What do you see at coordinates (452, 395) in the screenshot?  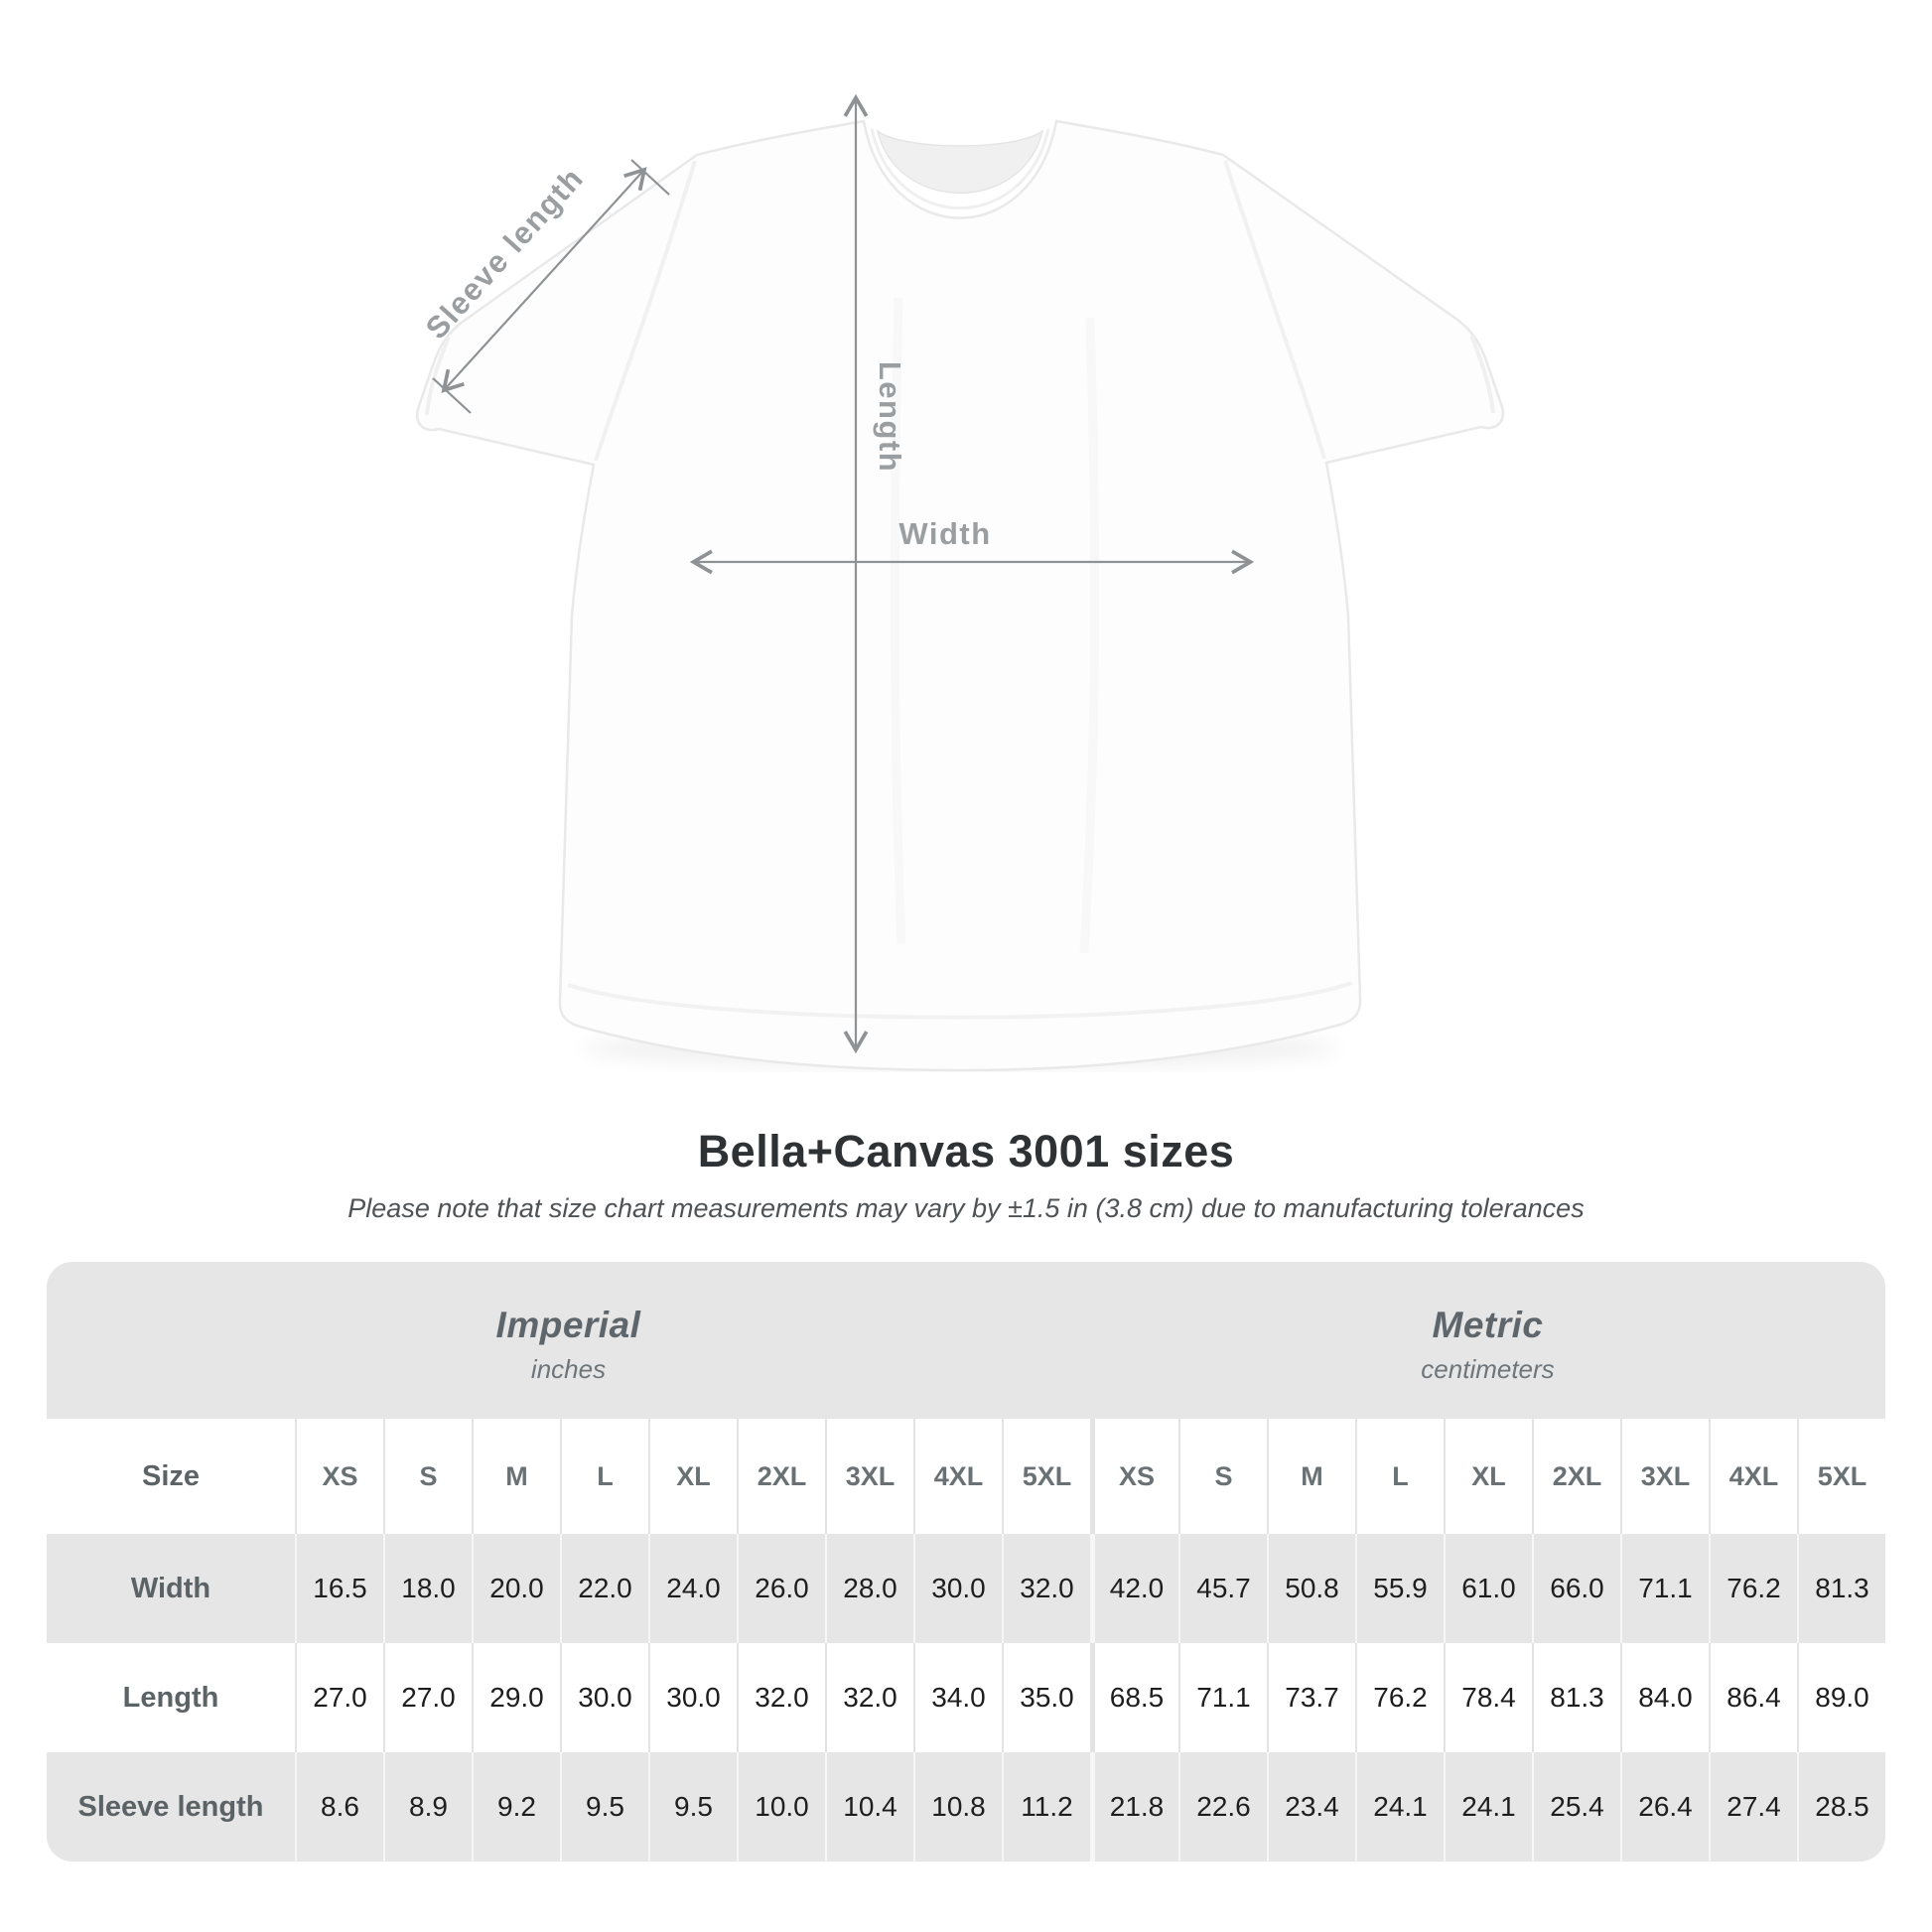 I see `sleeve-length-tick-bottom` at bounding box center [452, 395].